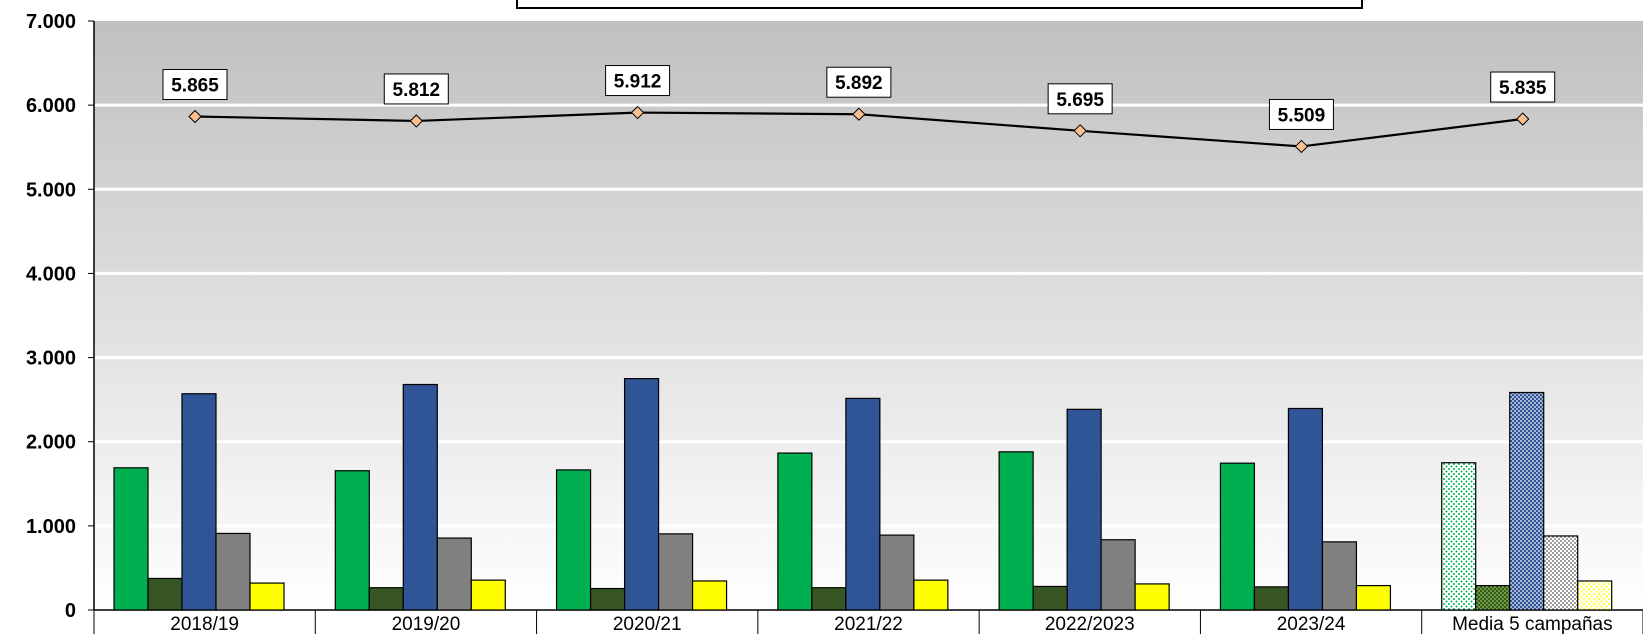 This screenshot has height=634, width=1643. What do you see at coordinates (204, 624) in the screenshot?
I see `x-tick-label: 2018/19` at bounding box center [204, 624].